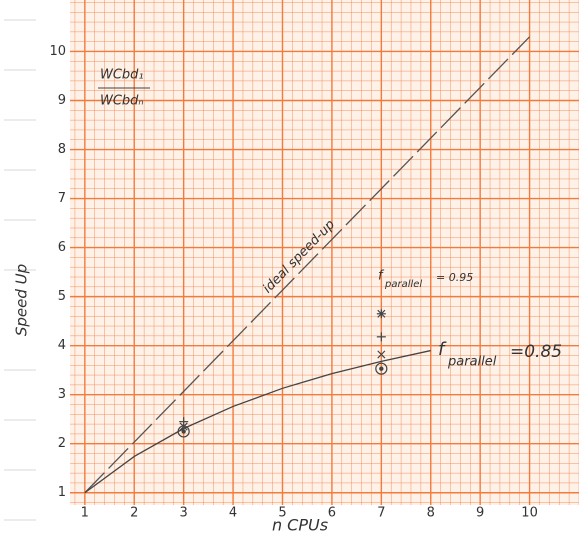 This screenshot has height=537, width=579. What do you see at coordinates (536, 352) in the screenshot?
I see `fit-label-text: =0.85` at bounding box center [536, 352].